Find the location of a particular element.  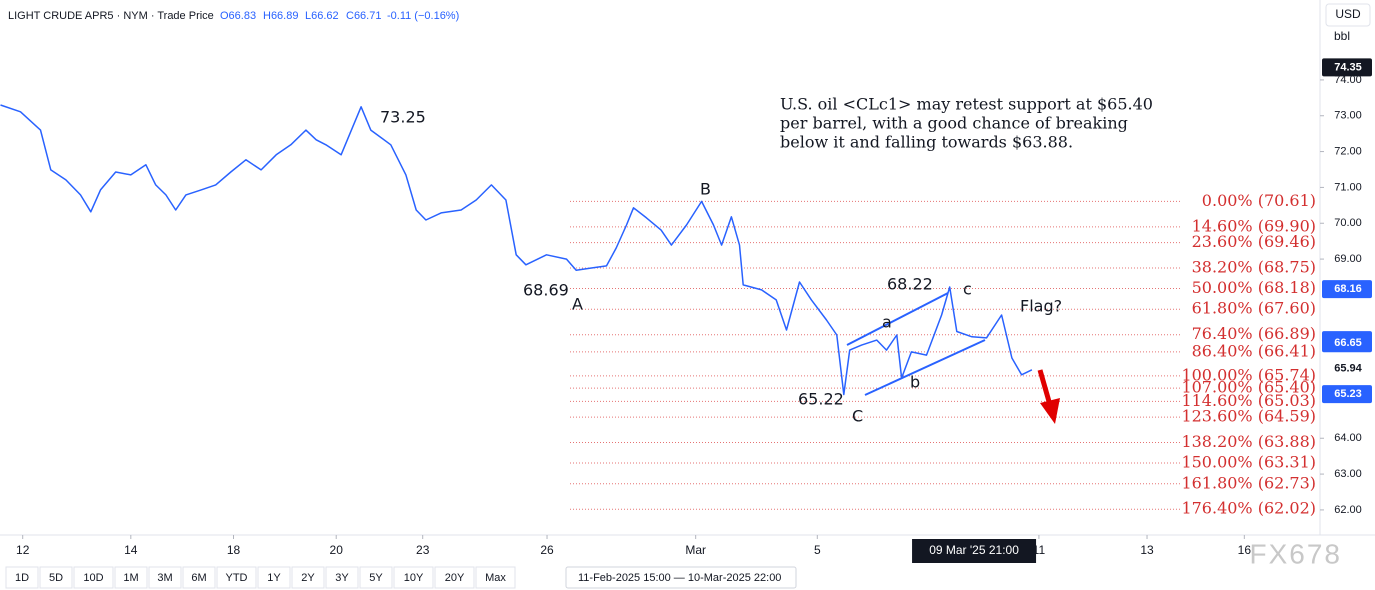

y-tick-label: 71.00 is located at coordinates (1348, 187).